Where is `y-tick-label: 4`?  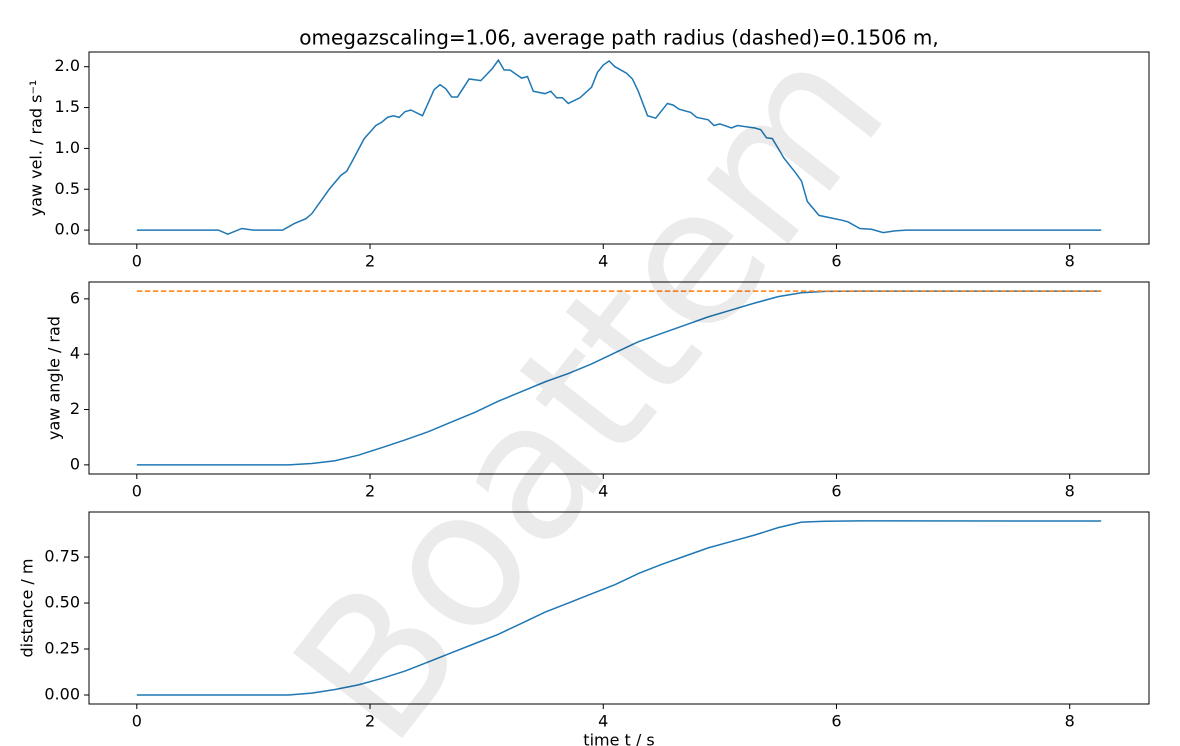 y-tick-label: 4 is located at coordinates (75, 353).